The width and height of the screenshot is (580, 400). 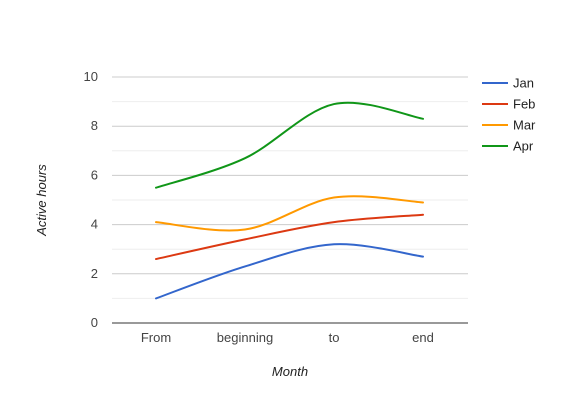 What do you see at coordinates (508, 104) in the screenshot?
I see `legend-item-feb: Feb` at bounding box center [508, 104].